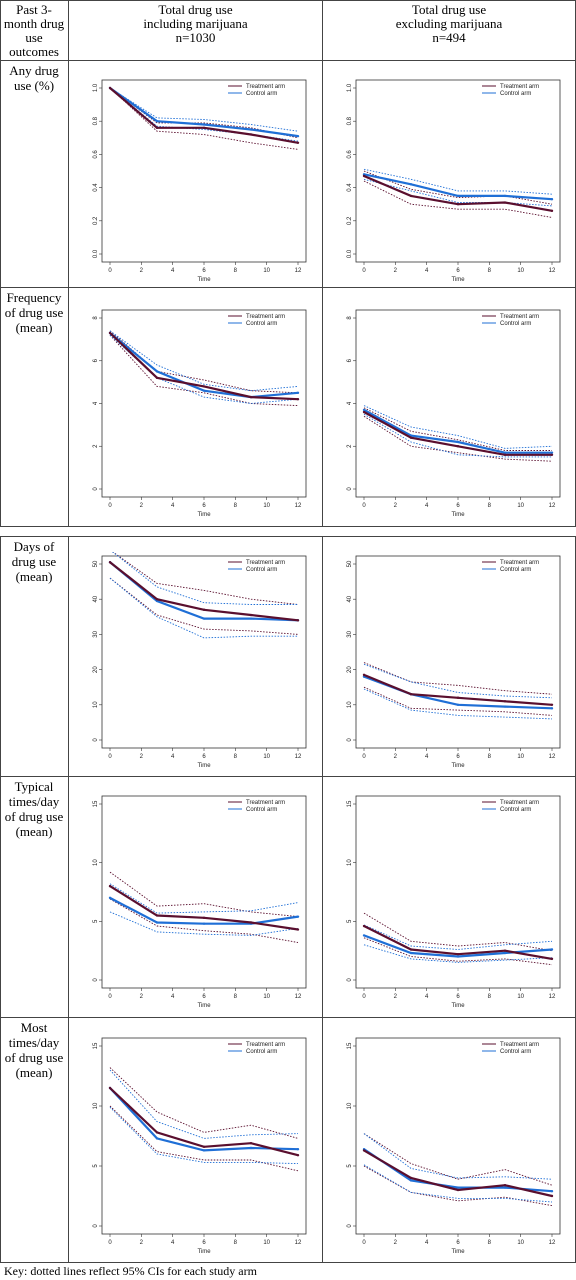  I want to click on y-tick-label: 40, so click(96, 598).